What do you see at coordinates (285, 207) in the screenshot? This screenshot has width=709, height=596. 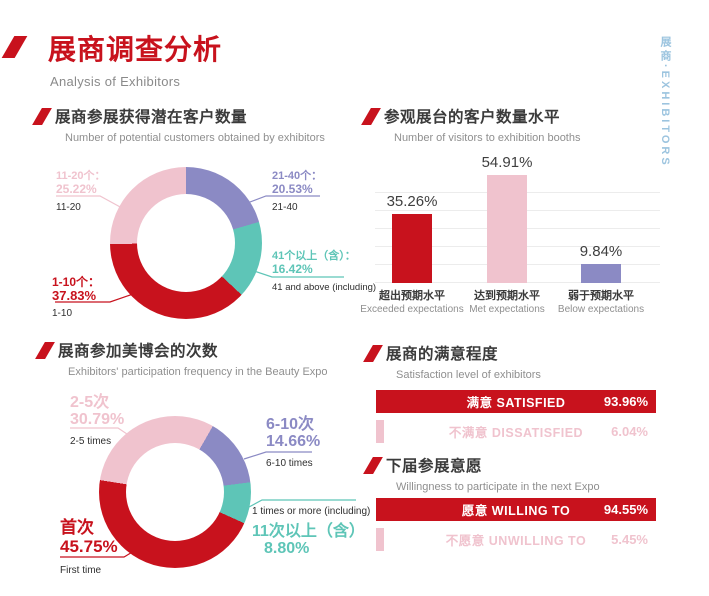 I see `donut-label-sub: 21-40` at bounding box center [285, 207].